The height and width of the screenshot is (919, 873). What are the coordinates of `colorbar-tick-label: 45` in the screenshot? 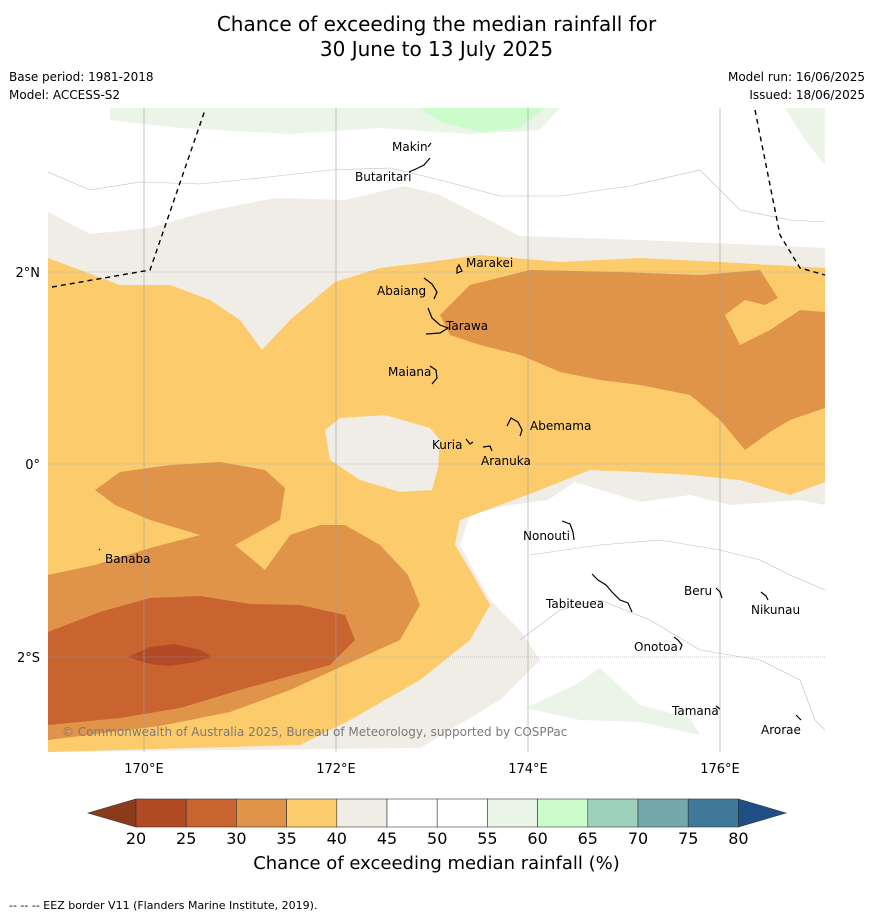 It's located at (387, 838).